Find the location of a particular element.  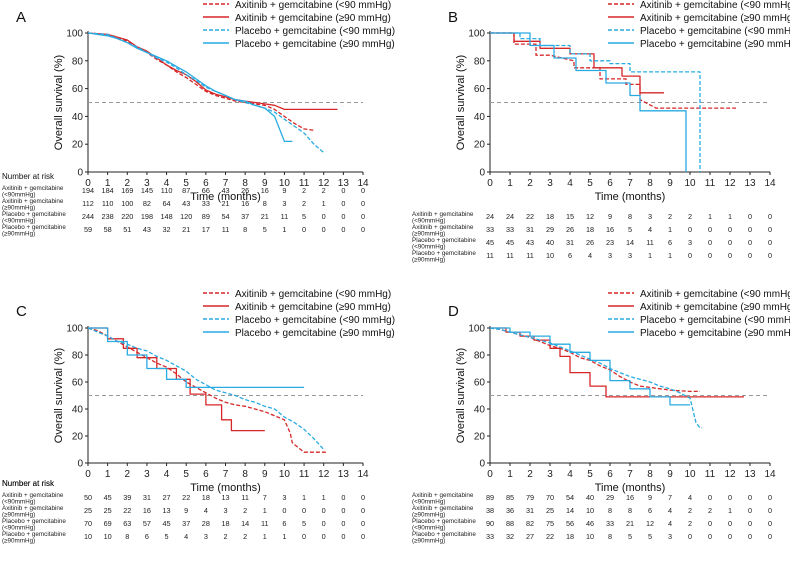

risk-table-title: Number at risk is located at coordinates (28, 483).